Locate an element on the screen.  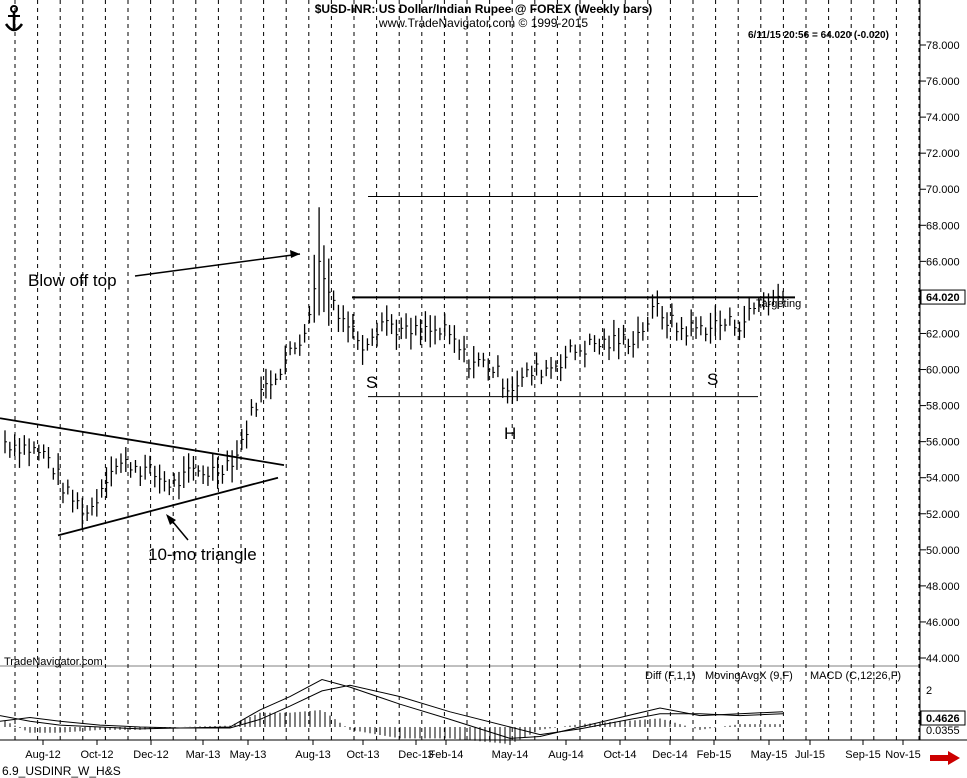
indicator-hidden-label: 0.0355 is located at coordinates (943, 731).